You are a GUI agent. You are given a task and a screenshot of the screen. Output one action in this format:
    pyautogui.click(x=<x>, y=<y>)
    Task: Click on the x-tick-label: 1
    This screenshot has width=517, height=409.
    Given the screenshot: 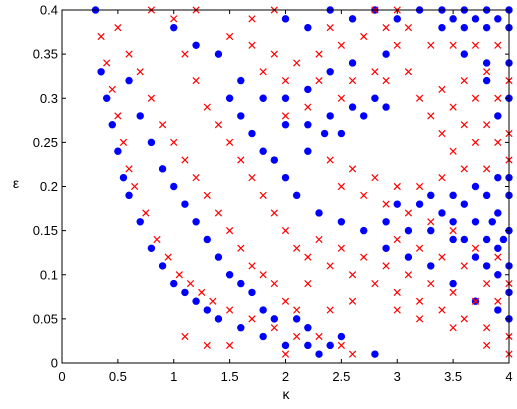 What is the action you would take?
    pyautogui.click(x=173, y=376)
    